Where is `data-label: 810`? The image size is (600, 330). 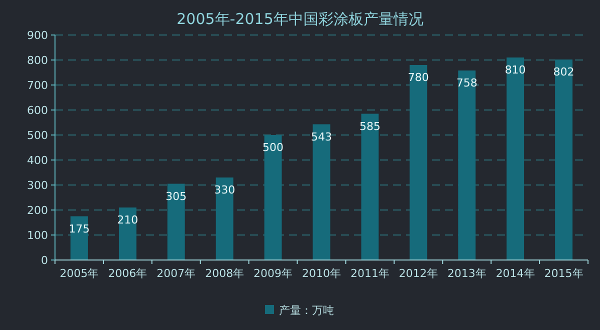 data-label: 810 is located at coordinates (515, 70).